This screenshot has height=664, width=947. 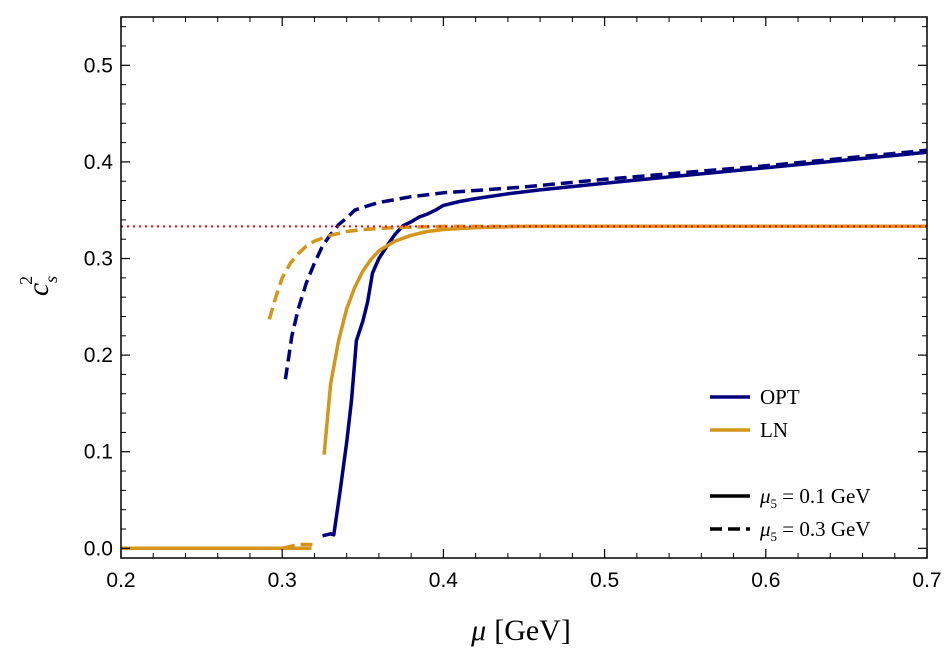 What do you see at coordinates (98, 259) in the screenshot?
I see `y-tick-label: 0.3` at bounding box center [98, 259].